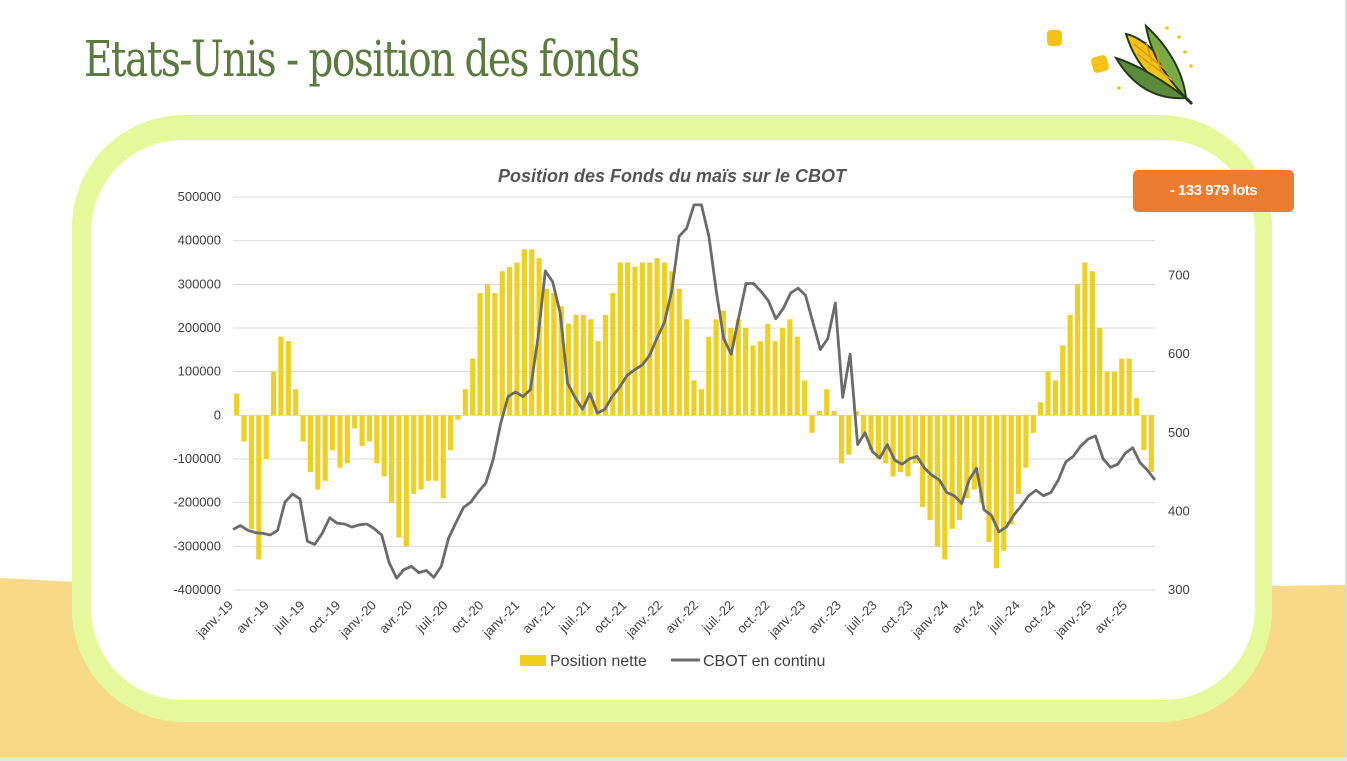 Image resolution: width=1347 pixels, height=761 pixels. I want to click on y-left-tick-label: -200000, so click(197, 502).